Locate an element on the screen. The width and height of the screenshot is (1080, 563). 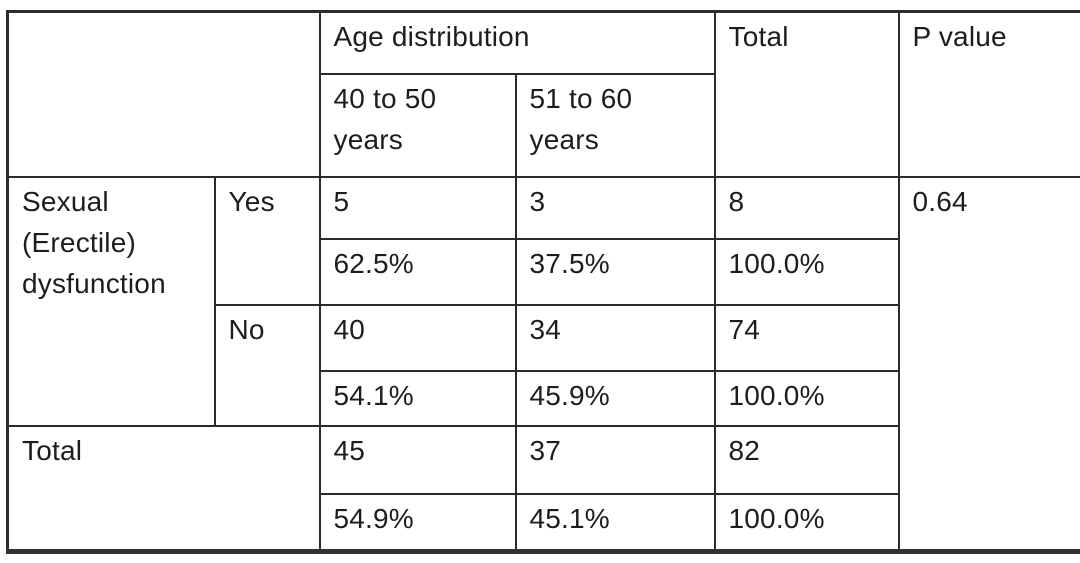
cell-total-51-60-count: 37 is located at coordinates (615, 459).